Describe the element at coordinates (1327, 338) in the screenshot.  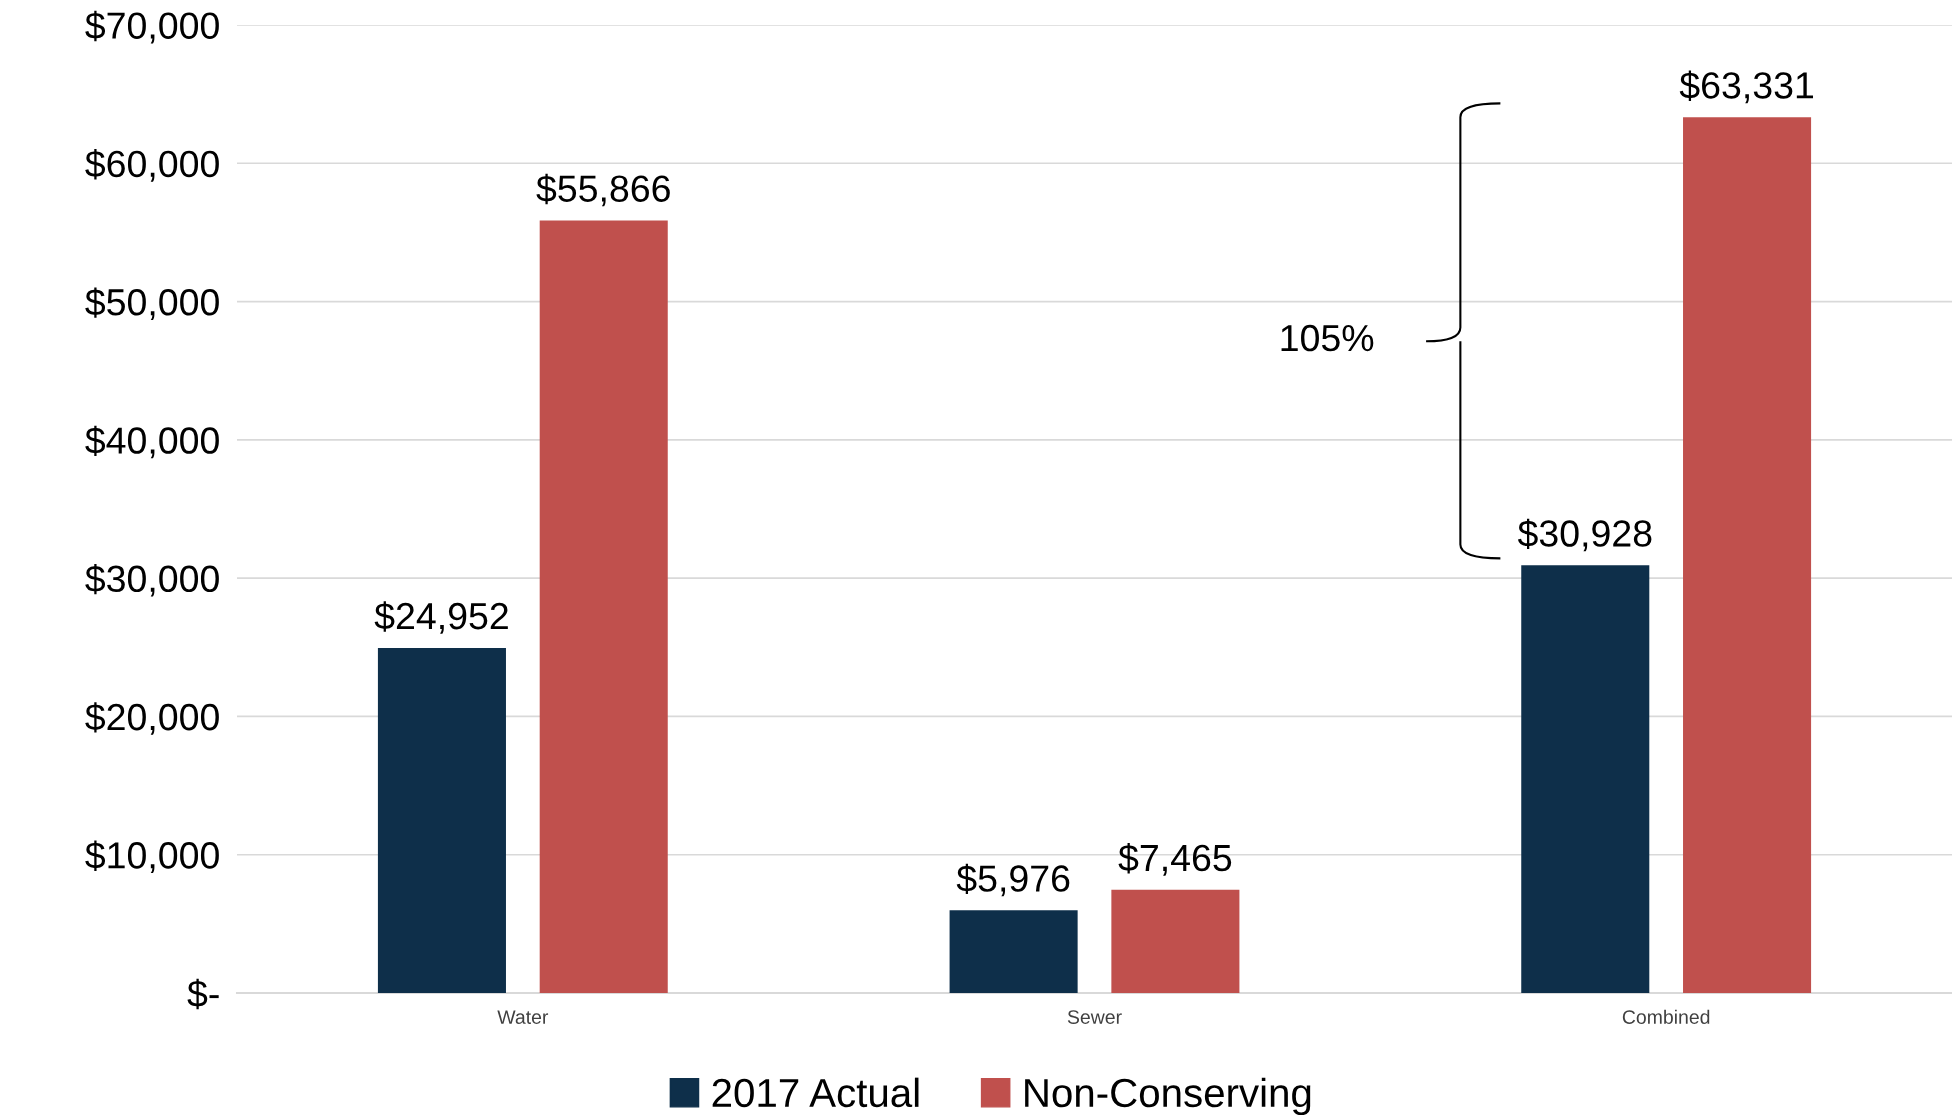
I see `annotation: 105%` at that location.